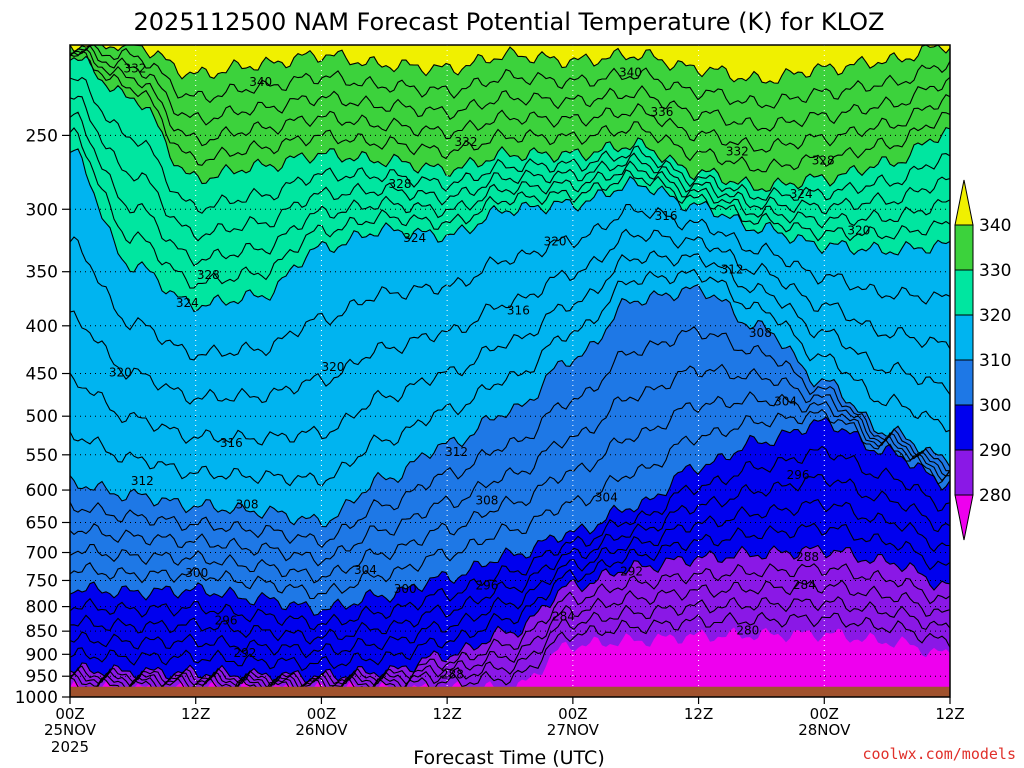 The image size is (1024, 768). What do you see at coordinates (995, 406) in the screenshot?
I see `colorbar-label-300: 300` at bounding box center [995, 406].